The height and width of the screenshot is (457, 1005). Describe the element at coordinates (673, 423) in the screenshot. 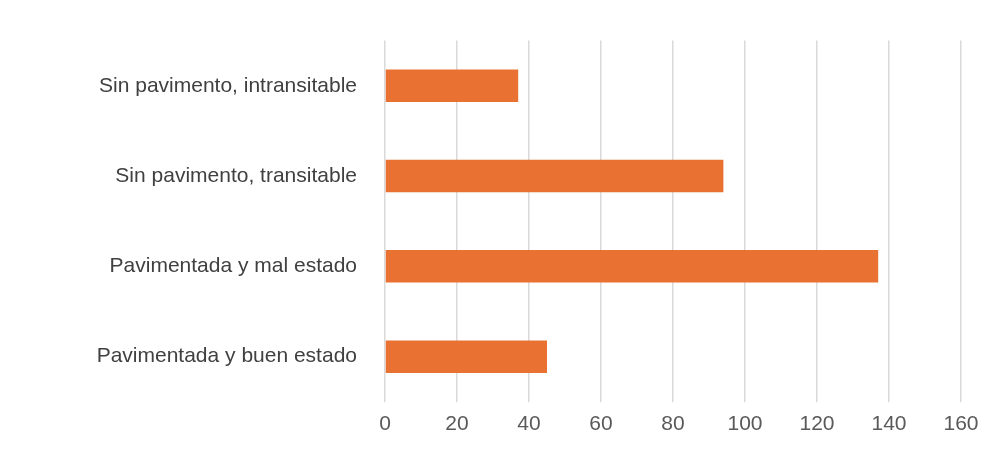

I see `x-tick-label: 80` at that location.